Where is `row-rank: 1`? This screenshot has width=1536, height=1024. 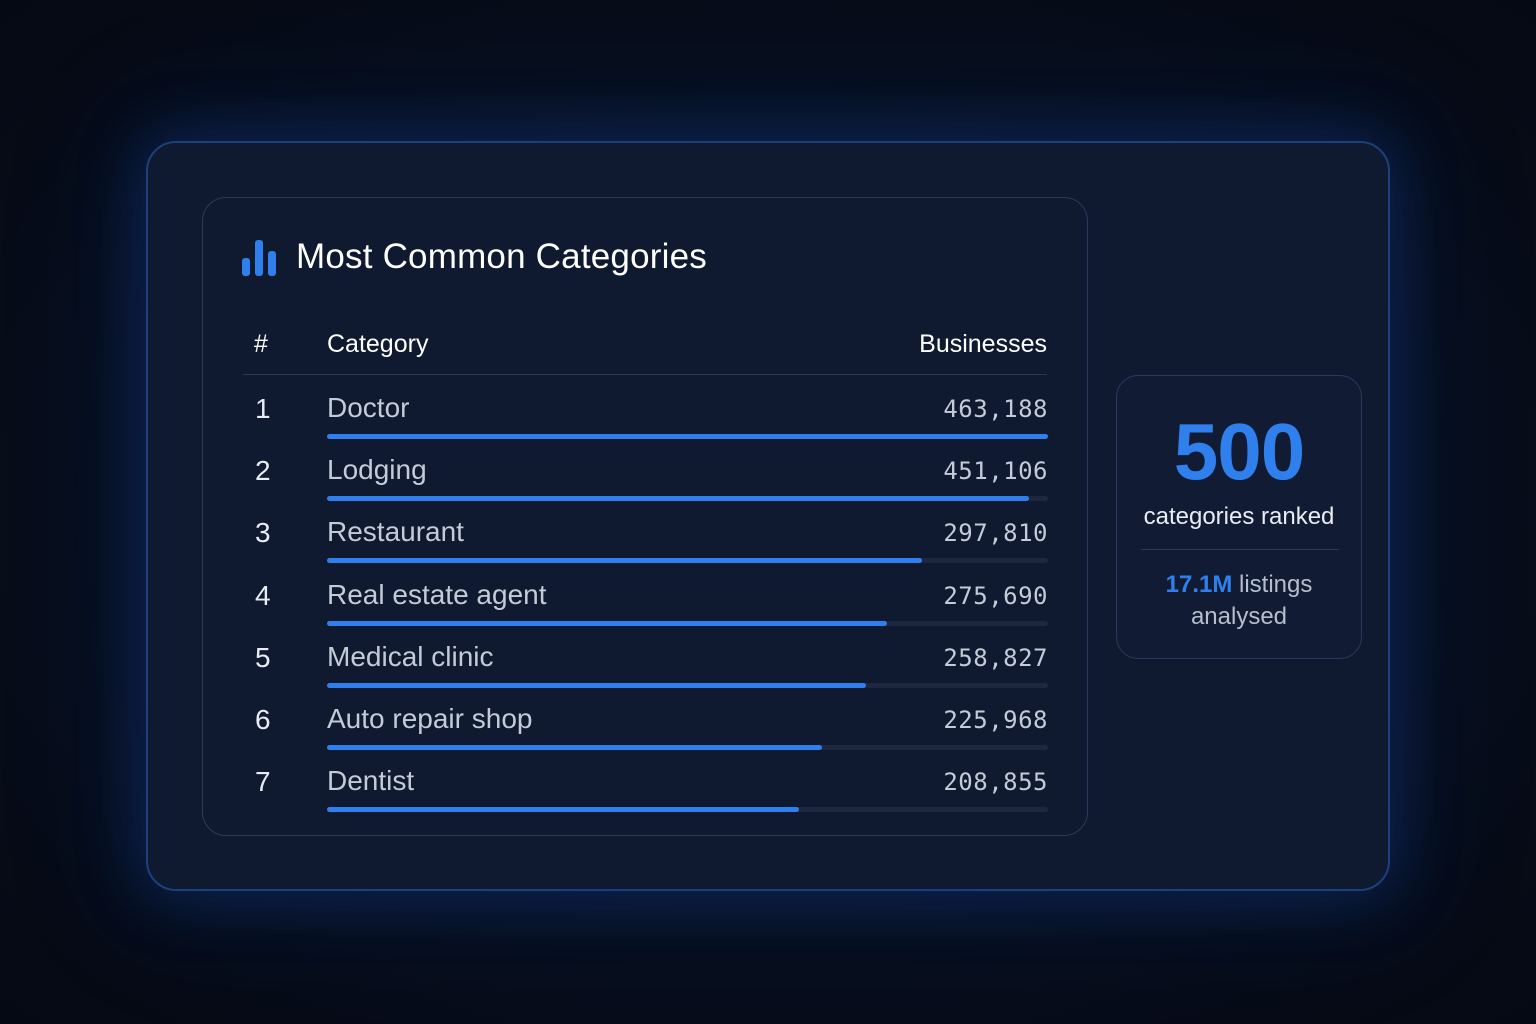 row-rank: 1 is located at coordinates (263, 408).